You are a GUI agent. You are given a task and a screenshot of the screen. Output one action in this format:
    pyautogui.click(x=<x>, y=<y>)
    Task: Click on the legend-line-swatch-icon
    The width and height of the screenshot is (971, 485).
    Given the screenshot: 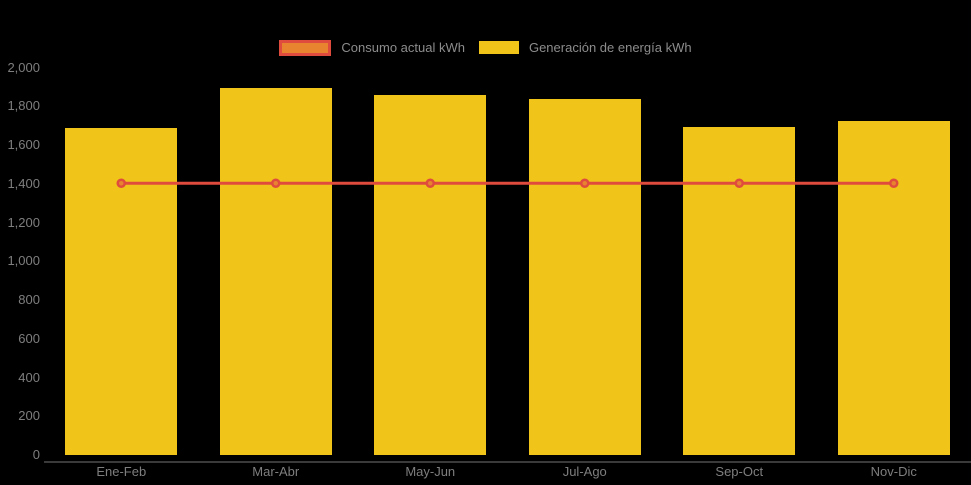 What is the action you would take?
    pyautogui.click(x=305, y=47)
    